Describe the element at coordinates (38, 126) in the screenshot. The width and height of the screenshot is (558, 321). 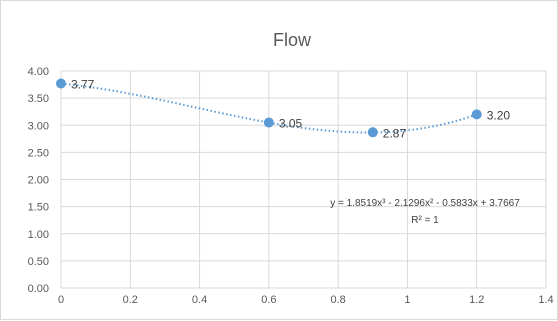
I see `y-tick-label: 3.00` at that location.